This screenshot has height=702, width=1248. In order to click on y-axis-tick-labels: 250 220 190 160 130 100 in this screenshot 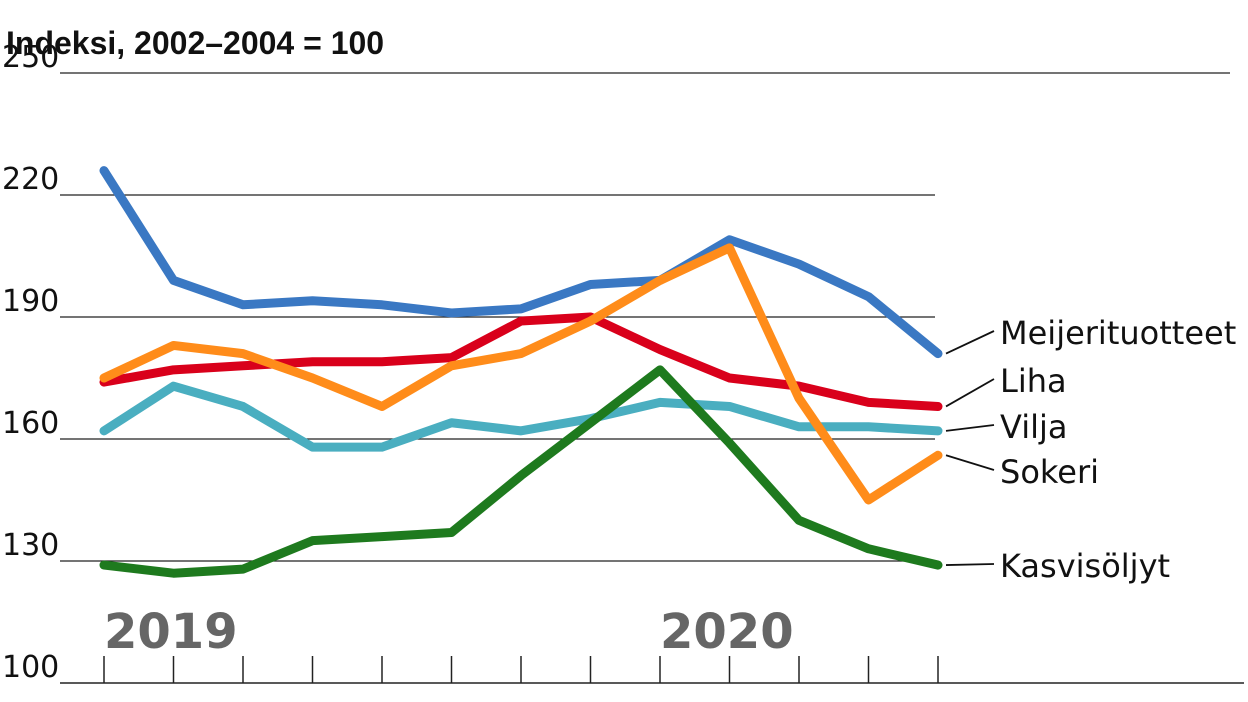, I will do `click(30, 362)`.